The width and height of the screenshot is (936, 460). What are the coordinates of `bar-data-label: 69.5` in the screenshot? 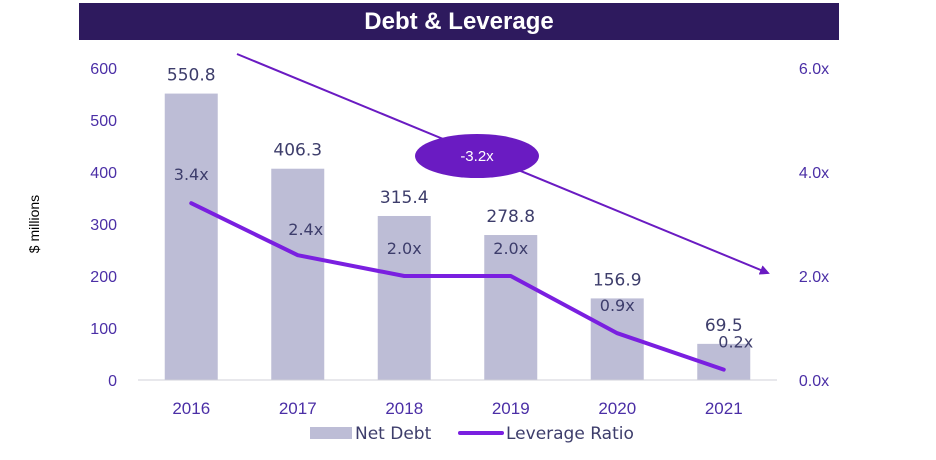 It's located at (724, 326).